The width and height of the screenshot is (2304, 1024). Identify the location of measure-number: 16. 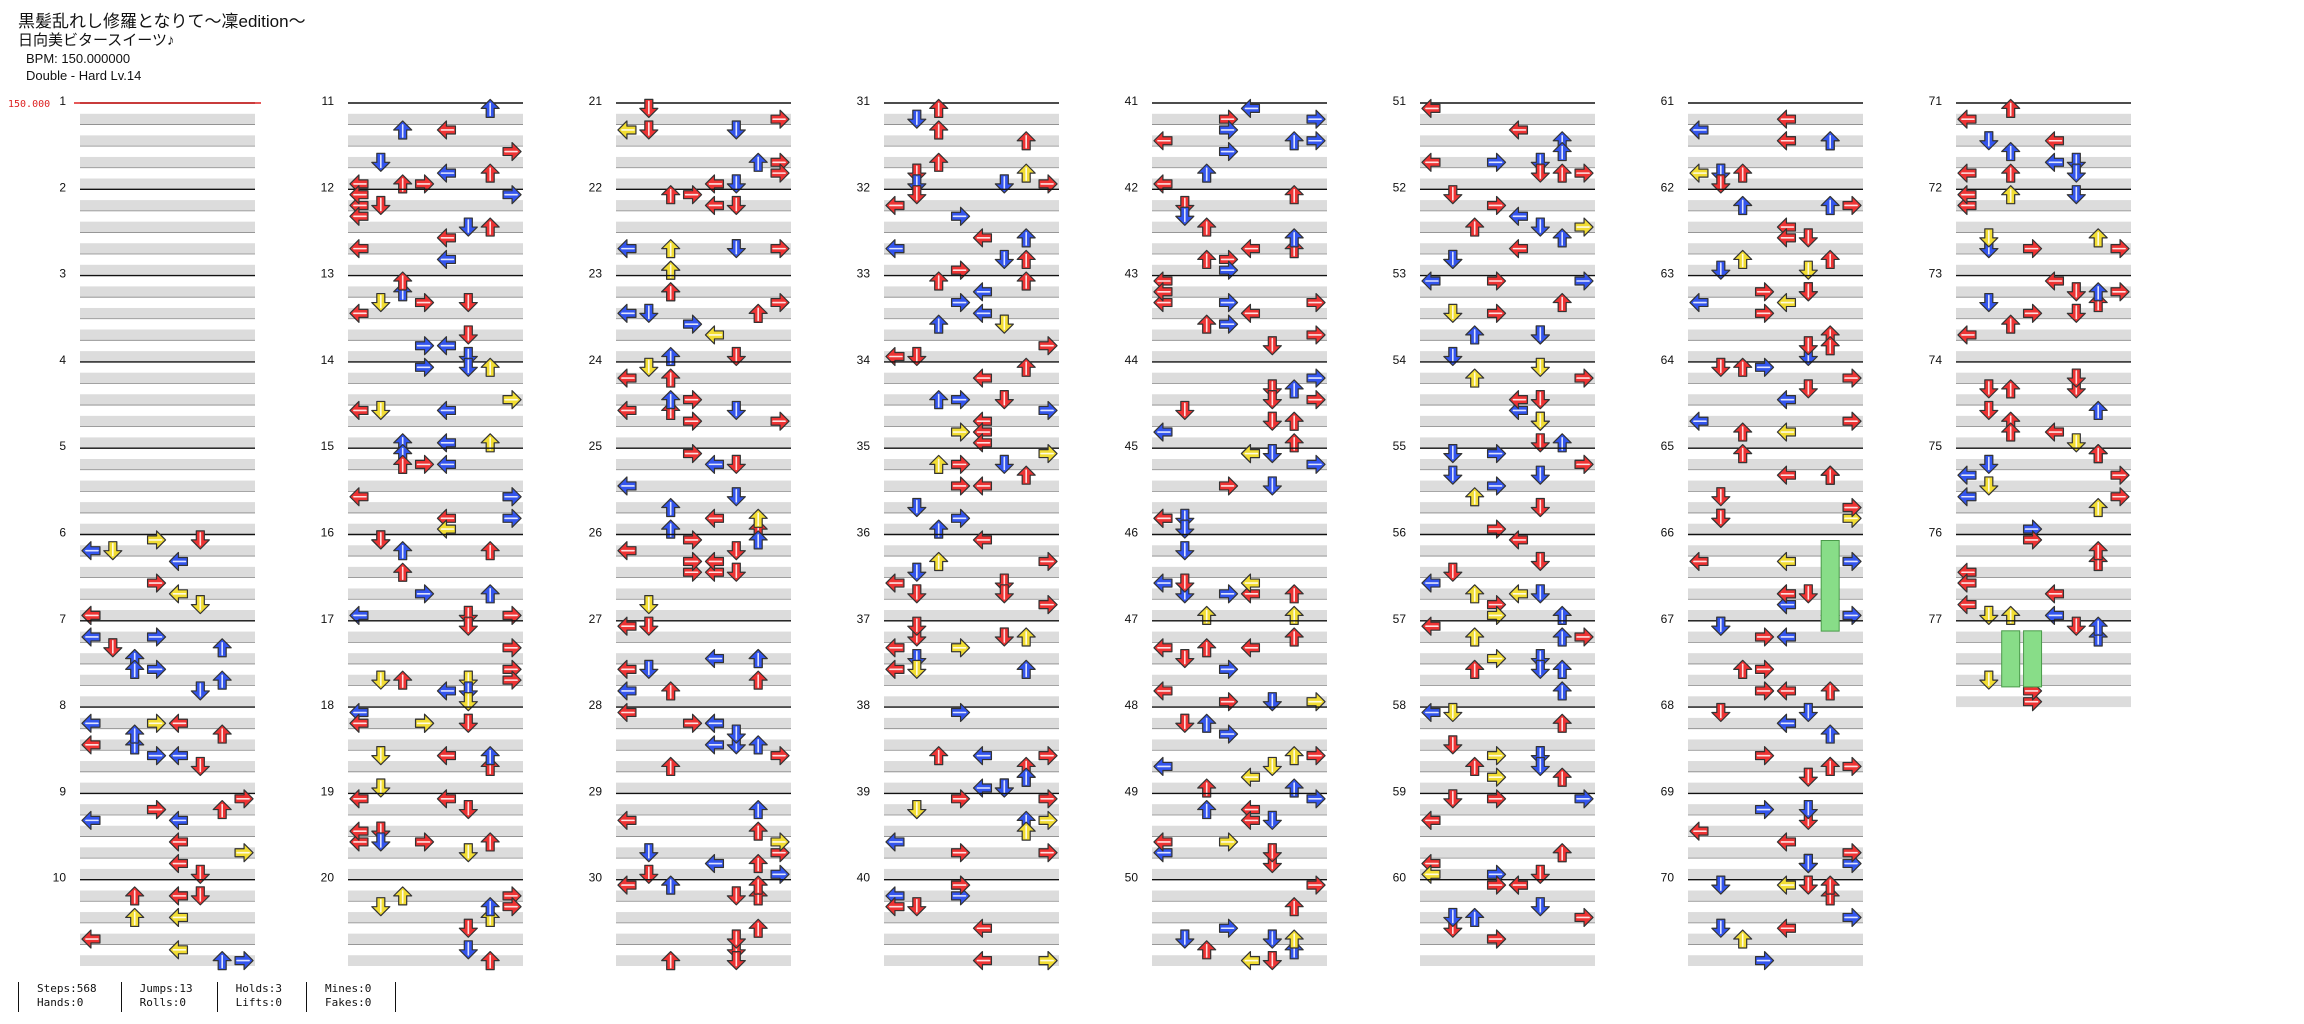
(328, 533).